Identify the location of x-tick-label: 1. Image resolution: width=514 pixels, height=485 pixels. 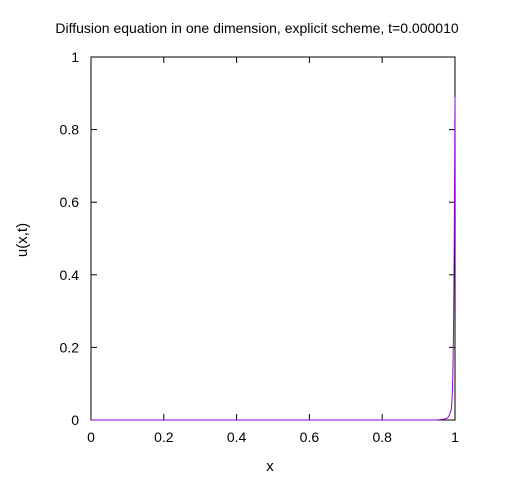
(455, 437).